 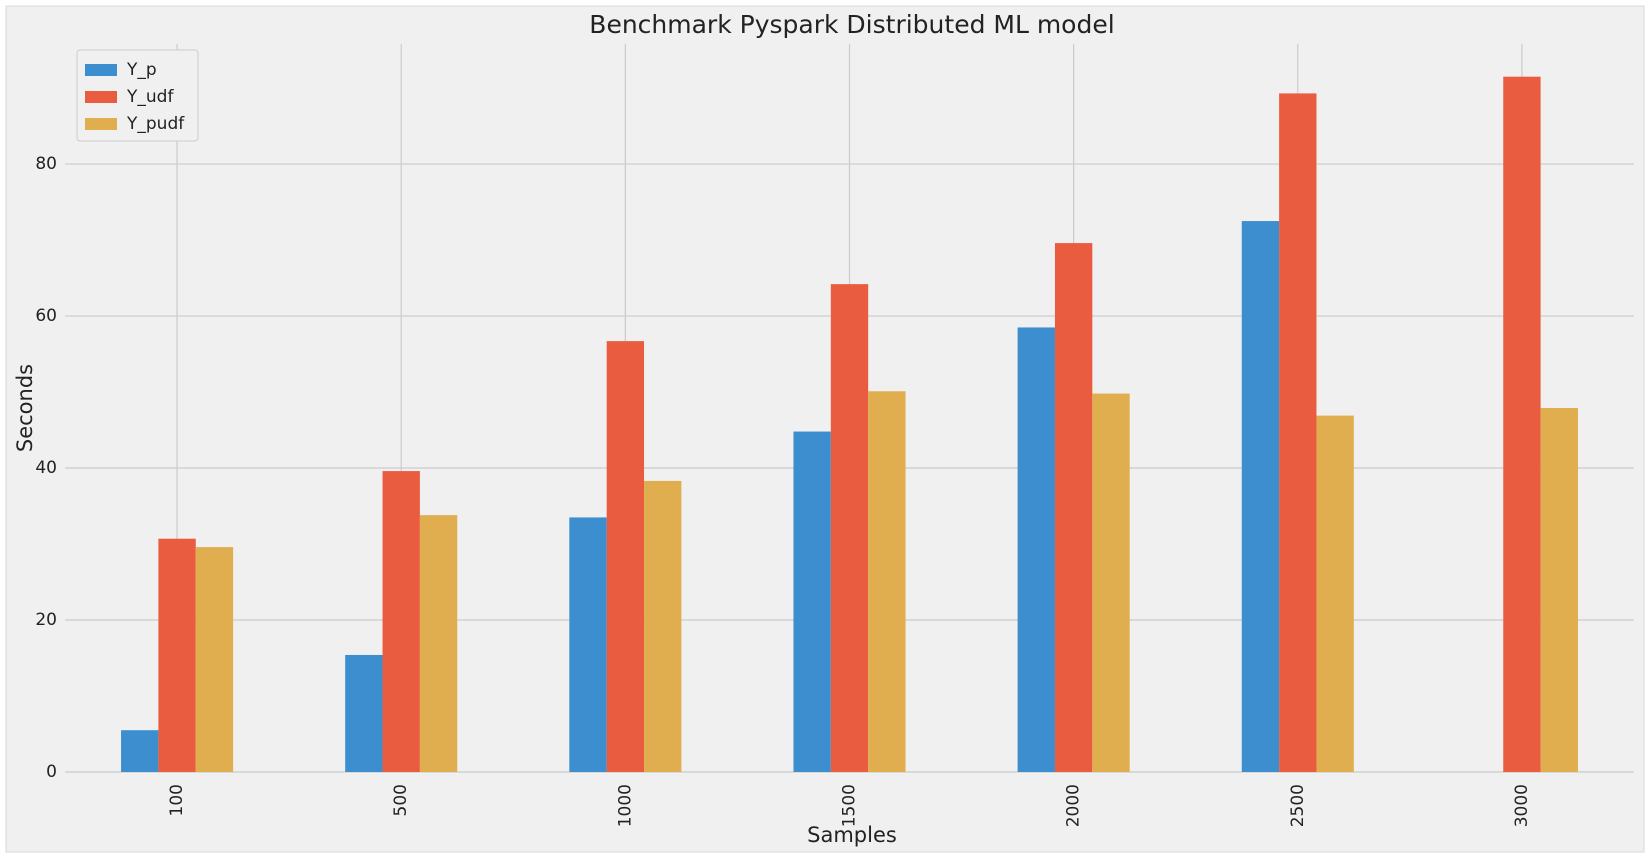 What do you see at coordinates (150, 97) in the screenshot?
I see `legend-label: Y_udf` at bounding box center [150, 97].